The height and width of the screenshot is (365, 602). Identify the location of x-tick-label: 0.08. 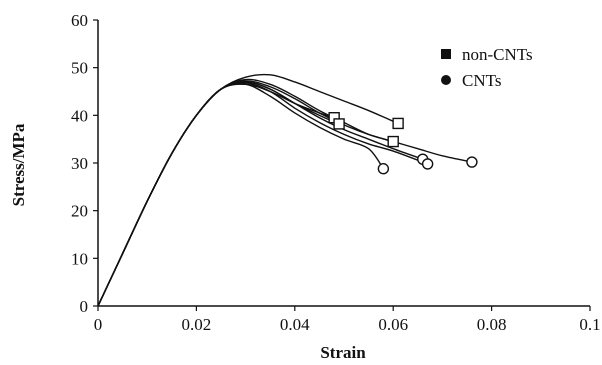
(492, 324).